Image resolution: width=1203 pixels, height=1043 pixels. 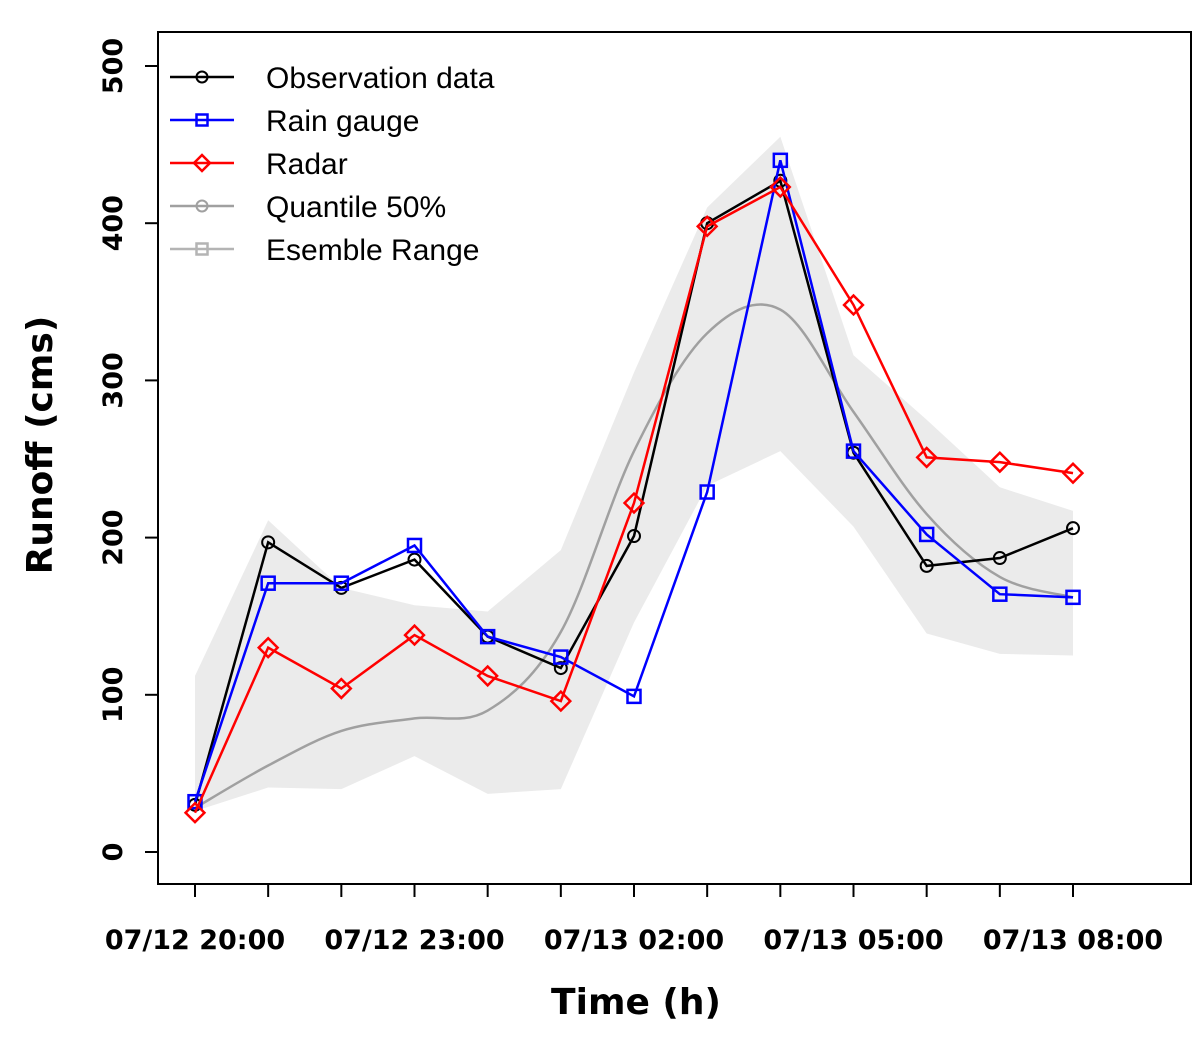 I want to click on x-tick-label-4: 07/13 08:00, so click(x=1073, y=940).